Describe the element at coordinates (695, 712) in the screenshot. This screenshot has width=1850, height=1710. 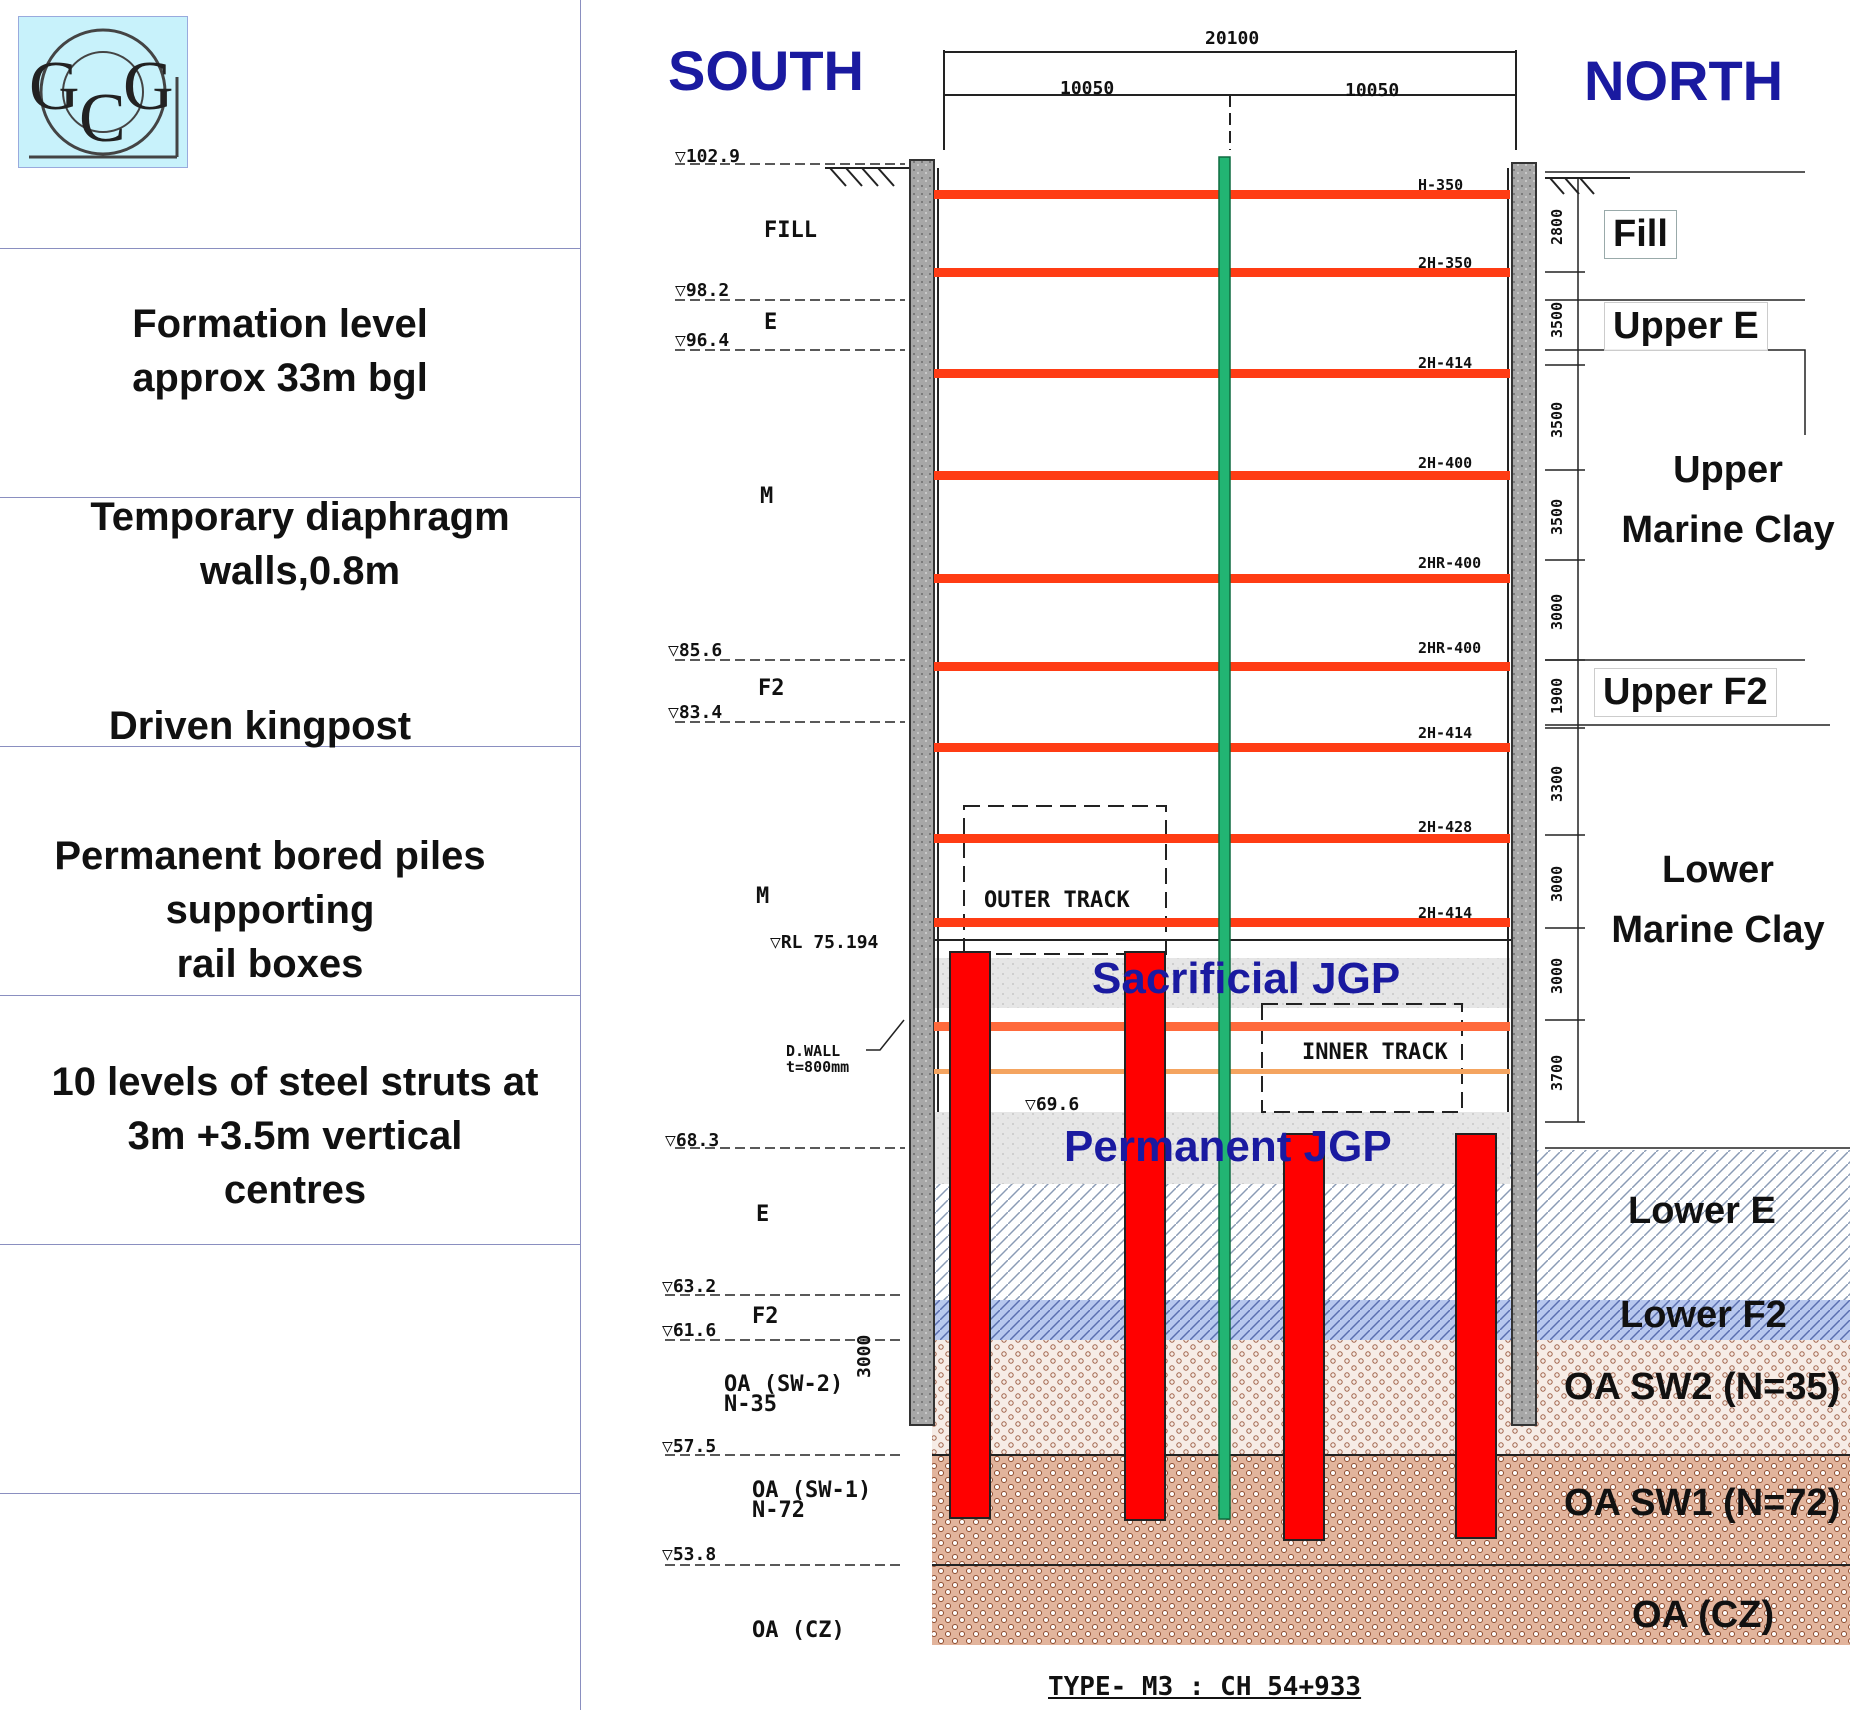
I see `level-label: ▽83.4` at that location.